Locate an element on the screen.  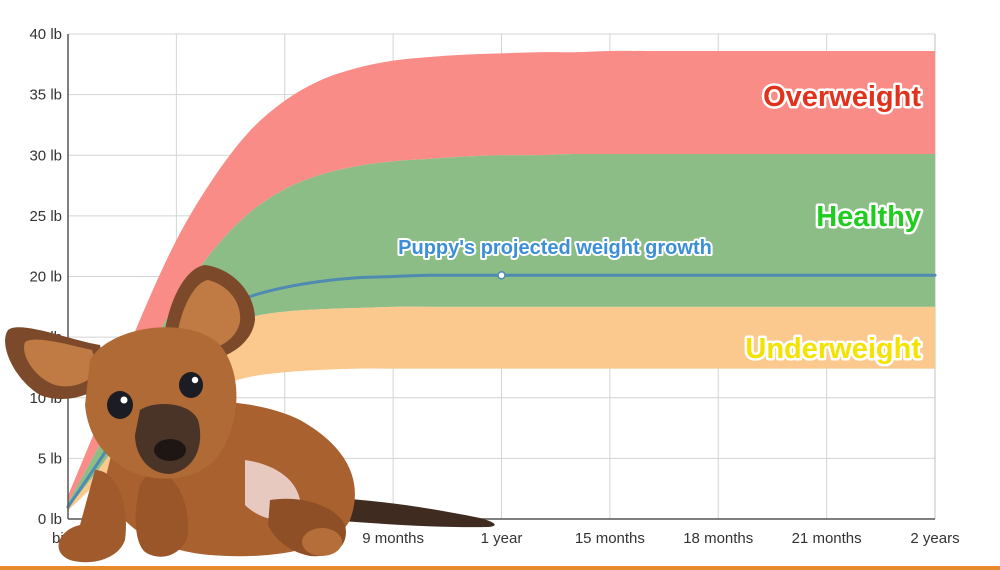
puppy-eye-right-glint is located at coordinates (195, 380).